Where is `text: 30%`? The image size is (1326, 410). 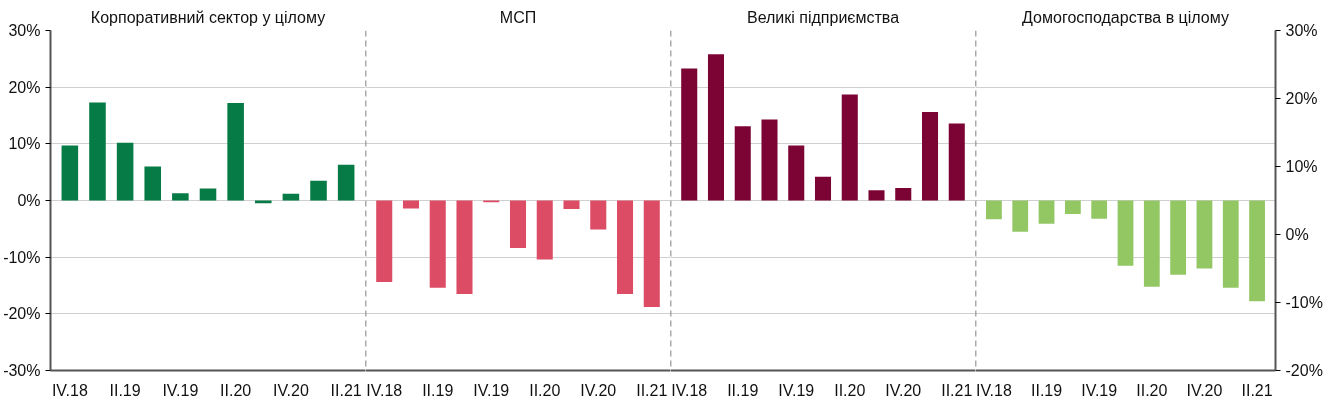 text: 30% is located at coordinates (1301, 30).